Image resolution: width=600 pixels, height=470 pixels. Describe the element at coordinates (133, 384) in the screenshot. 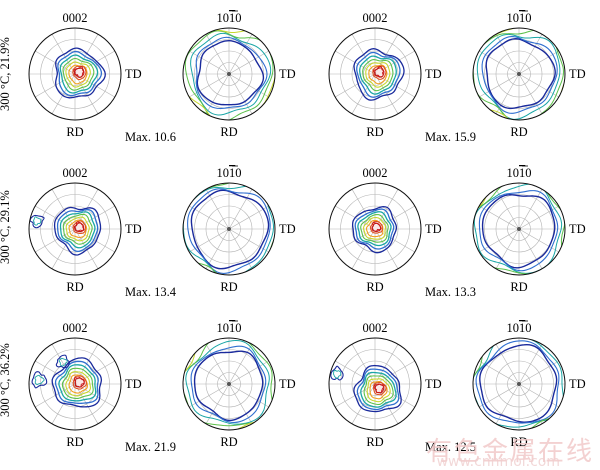

I see `td-label-basal-r3-s1: TD` at that location.